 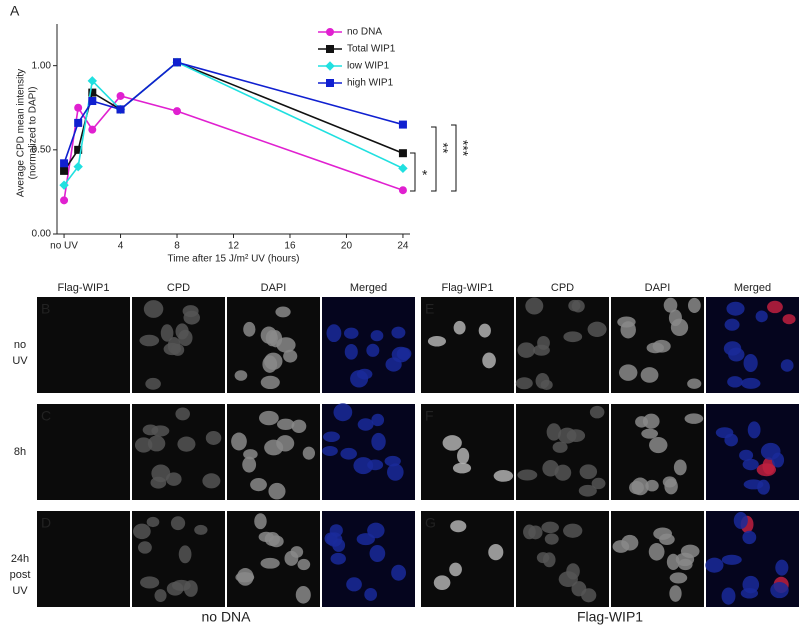 What do you see at coordinates (658, 288) in the screenshot?
I see `column-header: DAPI` at bounding box center [658, 288].